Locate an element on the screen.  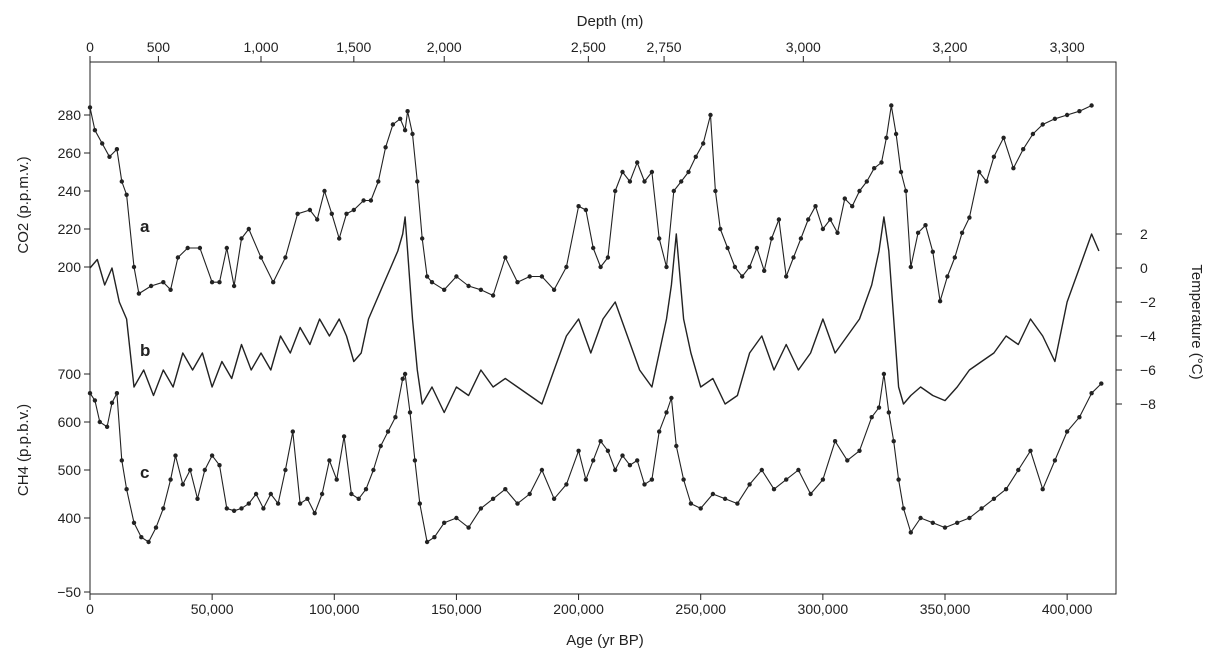
age-tick-label-5: 250,000 is located at coordinates (700, 609).